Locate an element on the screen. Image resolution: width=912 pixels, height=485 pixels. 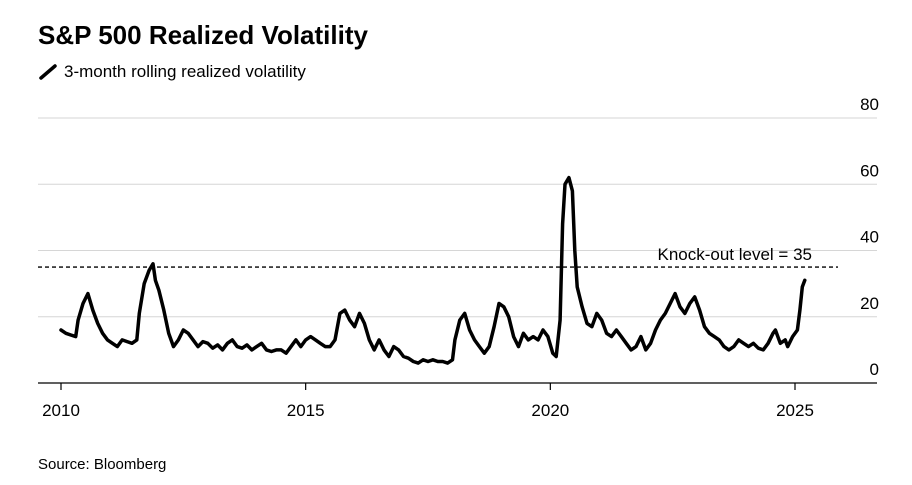
y-tick-label: 0 is located at coordinates (874, 369).